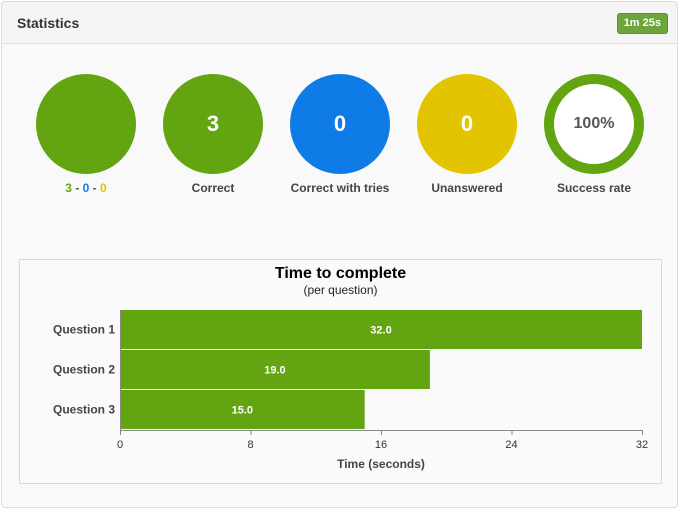  I want to click on summary-correct-count: 3, so click(68, 188).